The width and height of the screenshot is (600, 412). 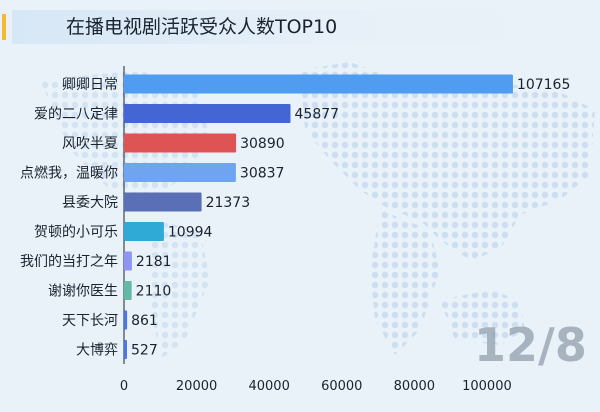 I want to click on category-label: 卿卿日常, so click(x=90, y=85).